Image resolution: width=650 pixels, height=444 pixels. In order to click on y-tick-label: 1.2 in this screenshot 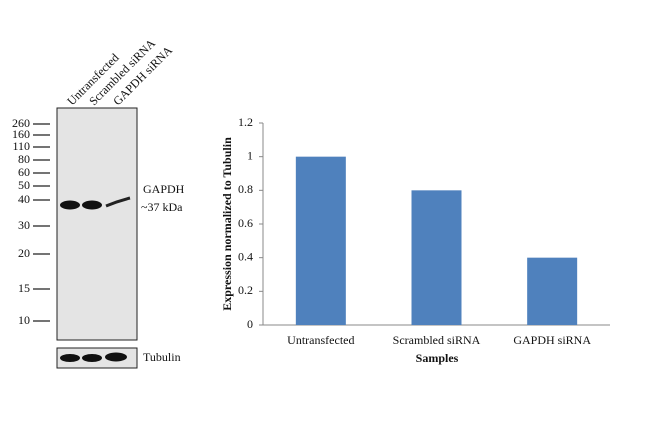, I will do `click(245, 122)`.